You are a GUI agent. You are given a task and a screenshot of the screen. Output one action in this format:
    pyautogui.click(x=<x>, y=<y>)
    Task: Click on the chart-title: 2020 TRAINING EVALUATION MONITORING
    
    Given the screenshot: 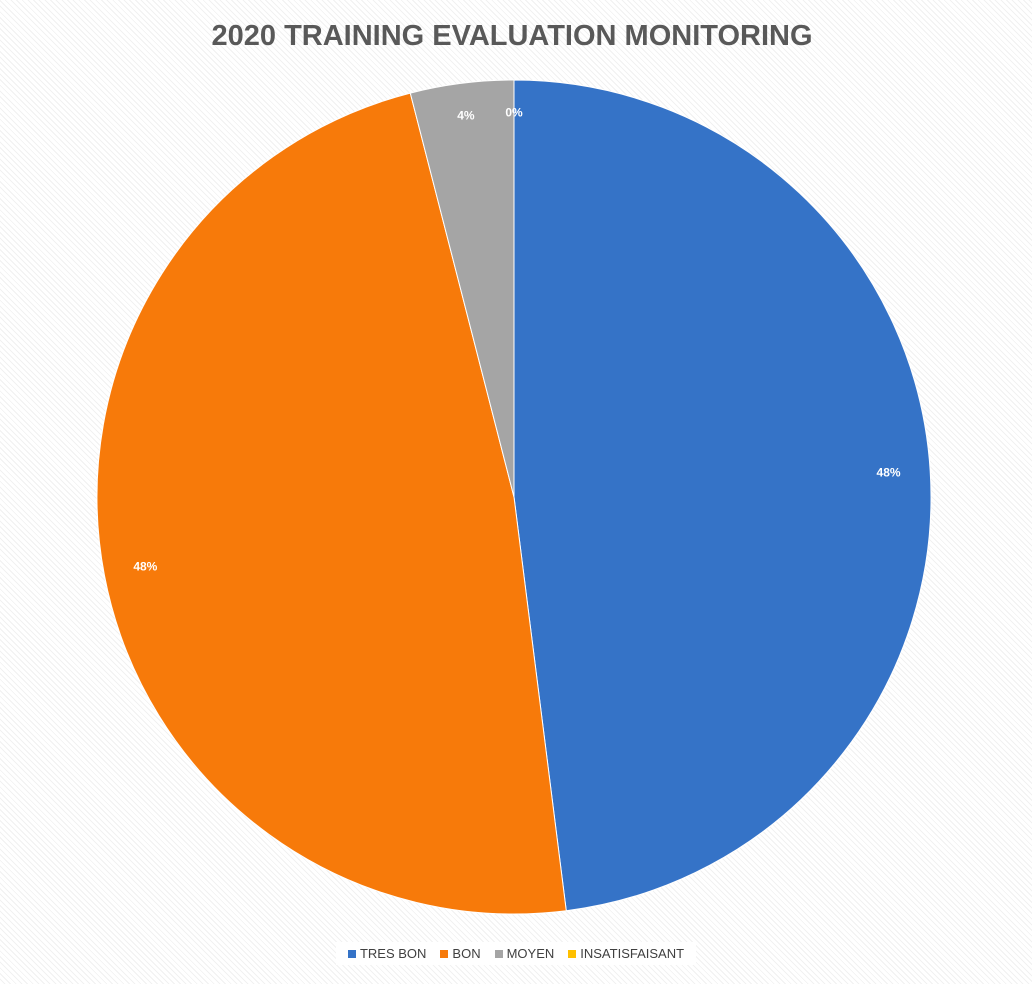 What is the action you would take?
    pyautogui.click(x=512, y=36)
    